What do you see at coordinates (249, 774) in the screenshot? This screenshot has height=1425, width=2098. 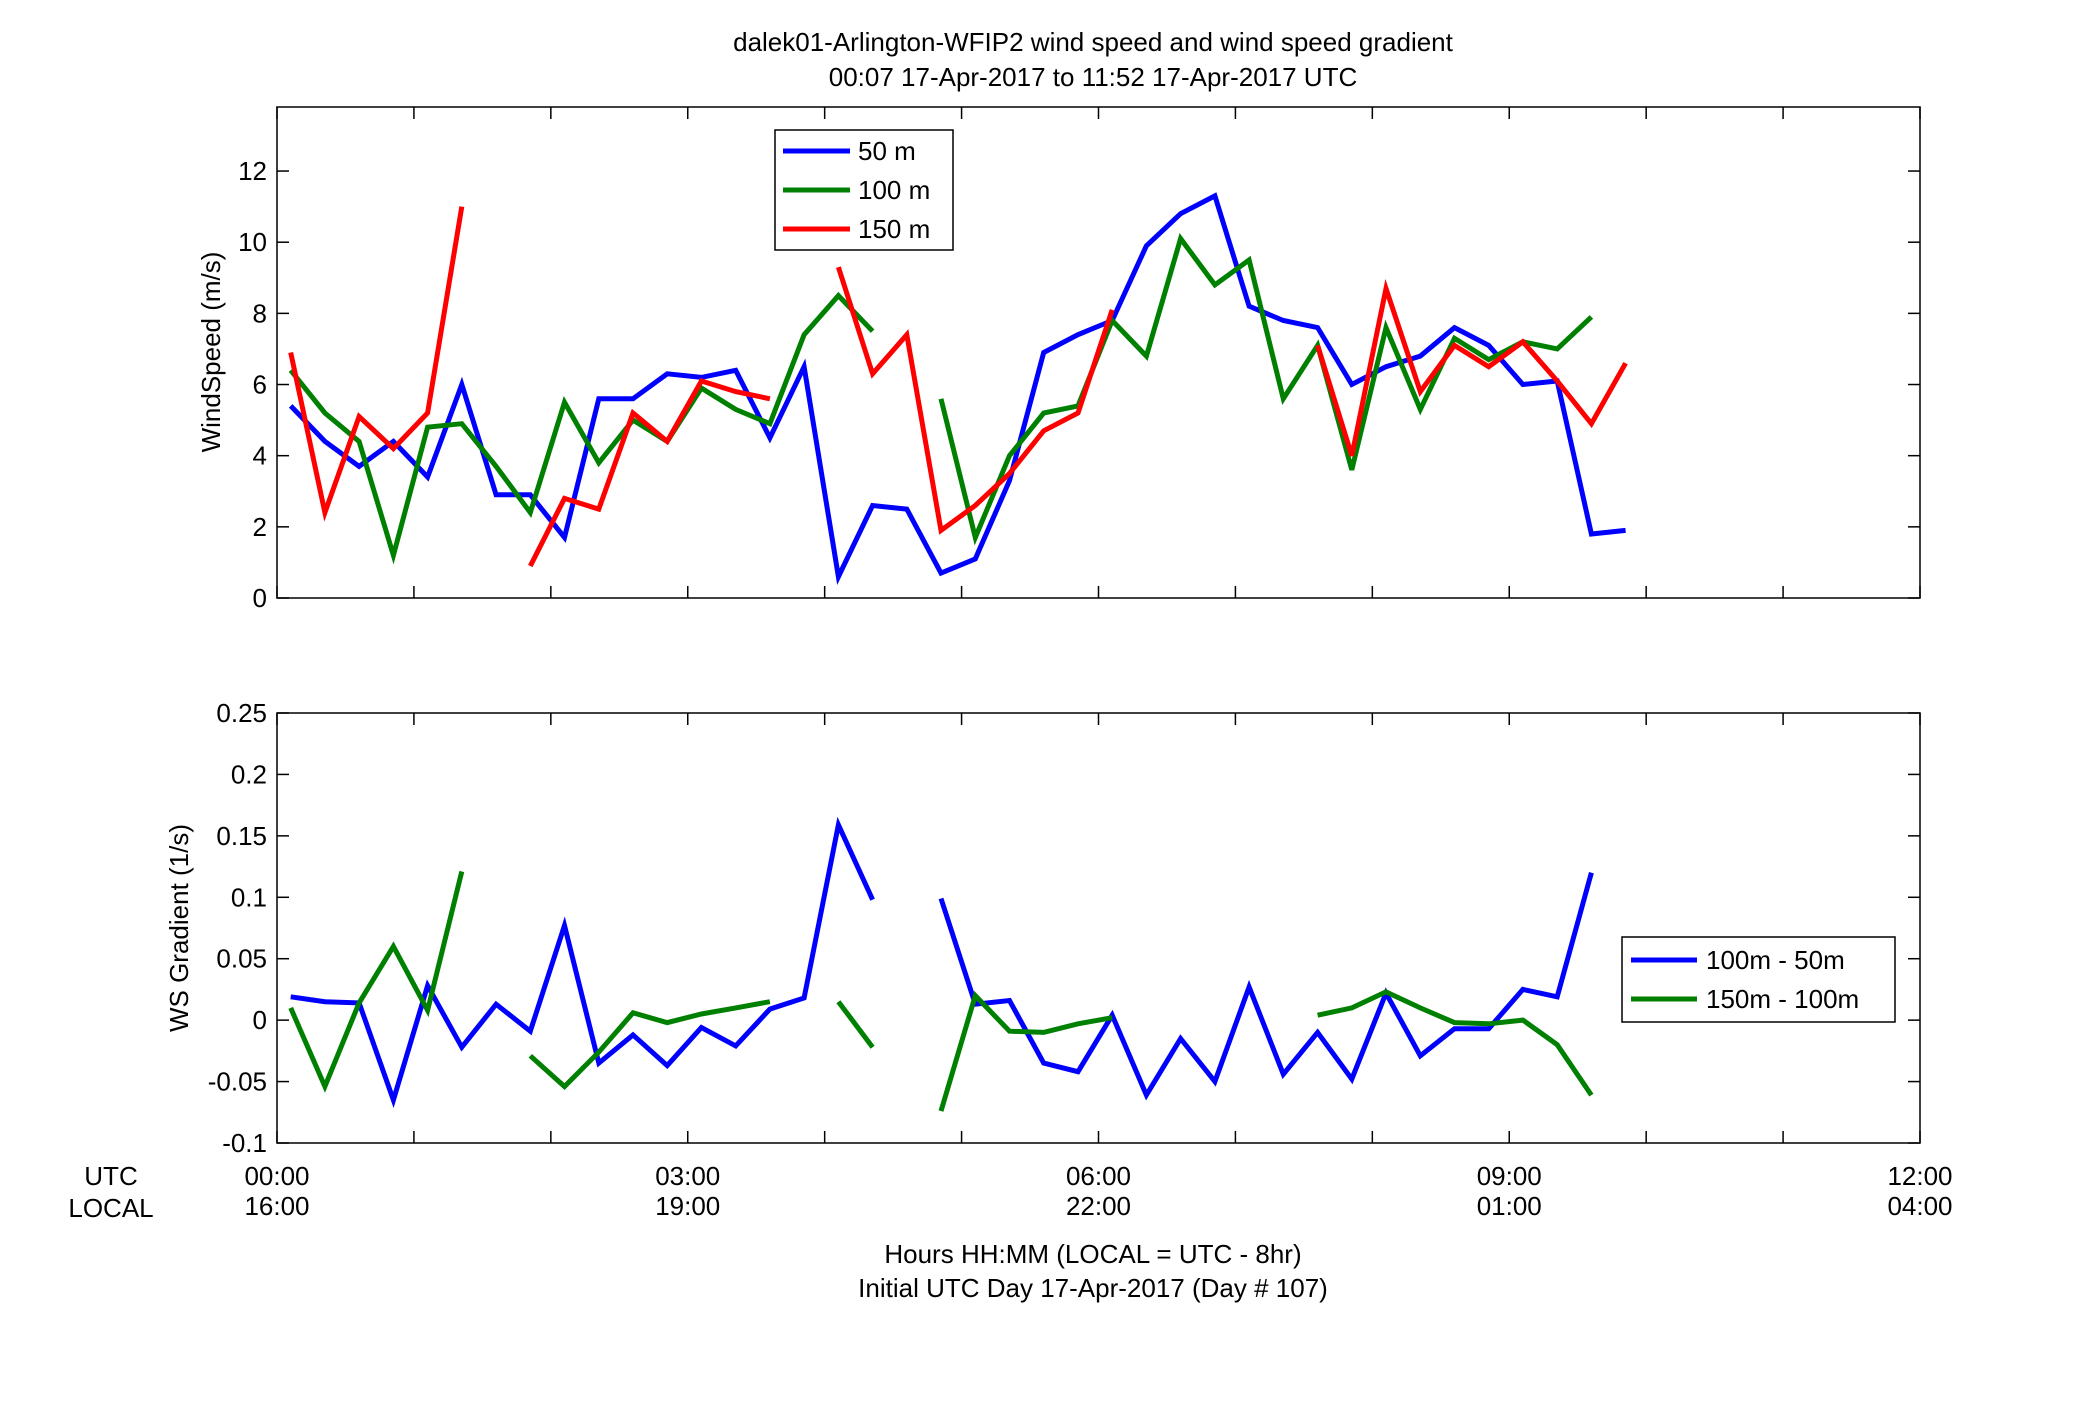 I see `ws-gradient-ytick-label: 0.2` at bounding box center [249, 774].